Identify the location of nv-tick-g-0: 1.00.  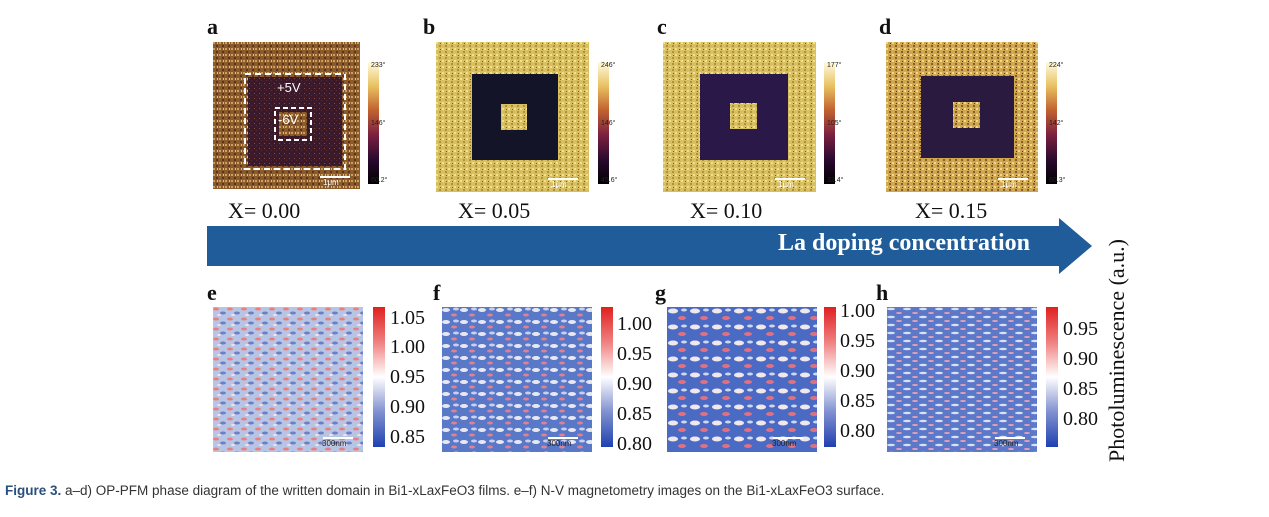
(857, 311).